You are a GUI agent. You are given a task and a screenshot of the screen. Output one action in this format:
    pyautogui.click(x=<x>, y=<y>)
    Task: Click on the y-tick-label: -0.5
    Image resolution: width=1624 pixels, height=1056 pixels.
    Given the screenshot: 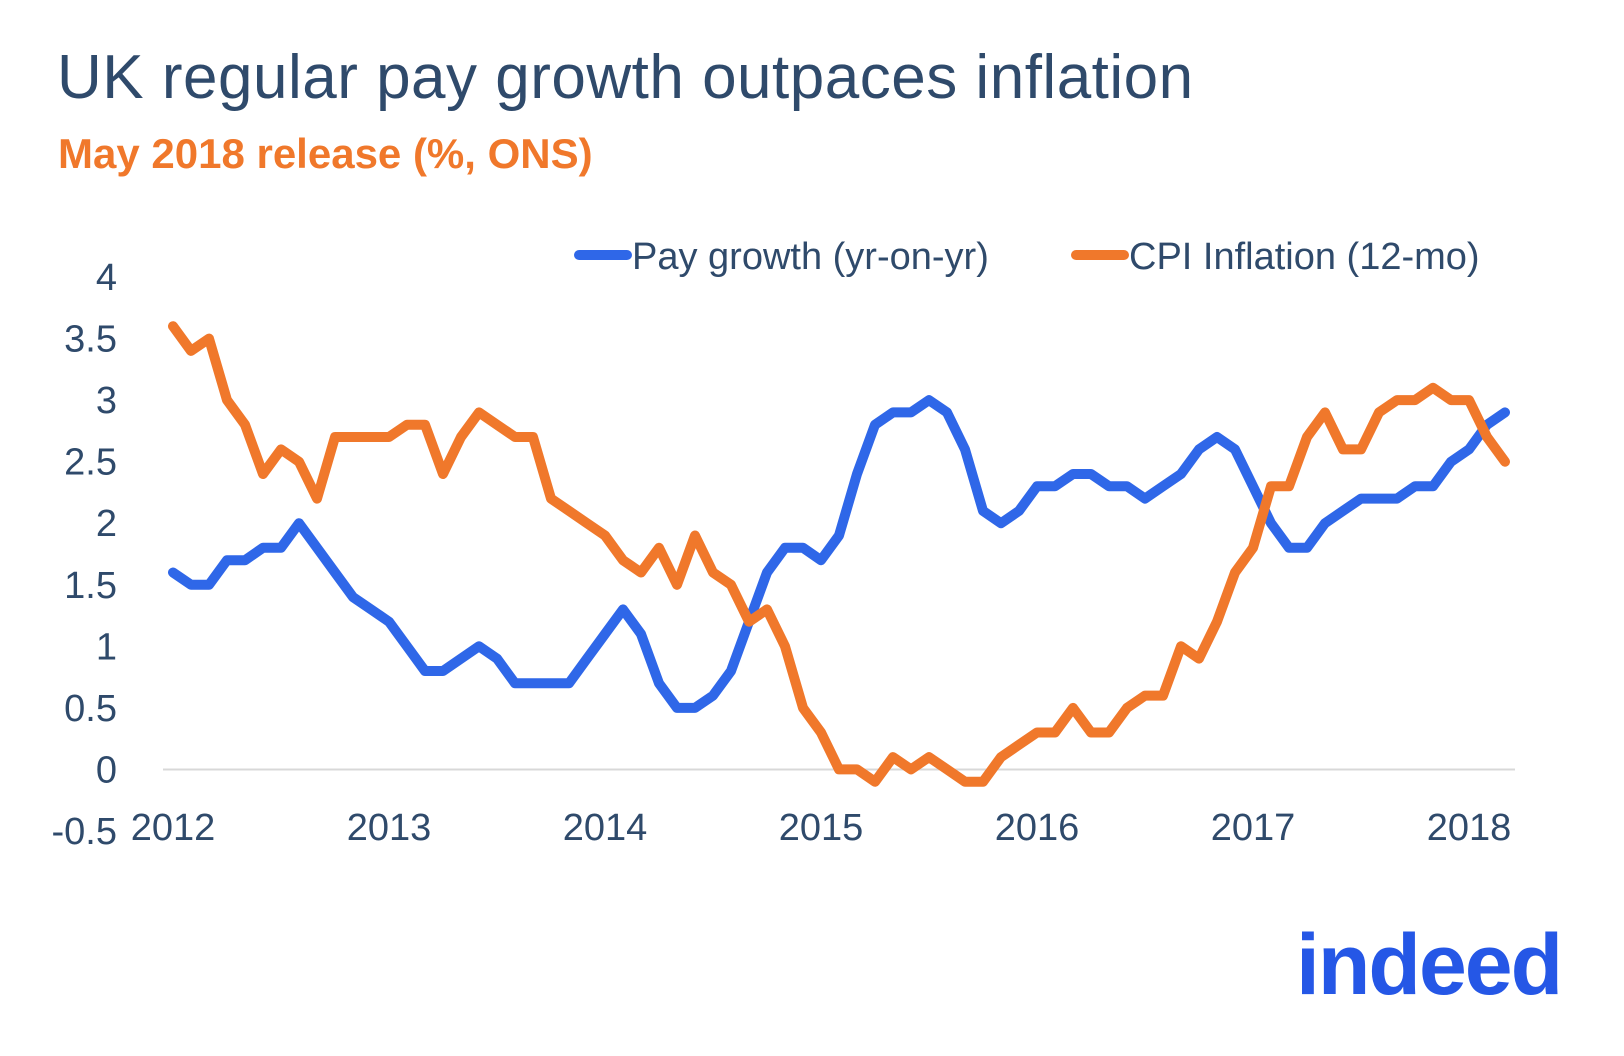 What is the action you would take?
    pyautogui.click(x=84, y=832)
    